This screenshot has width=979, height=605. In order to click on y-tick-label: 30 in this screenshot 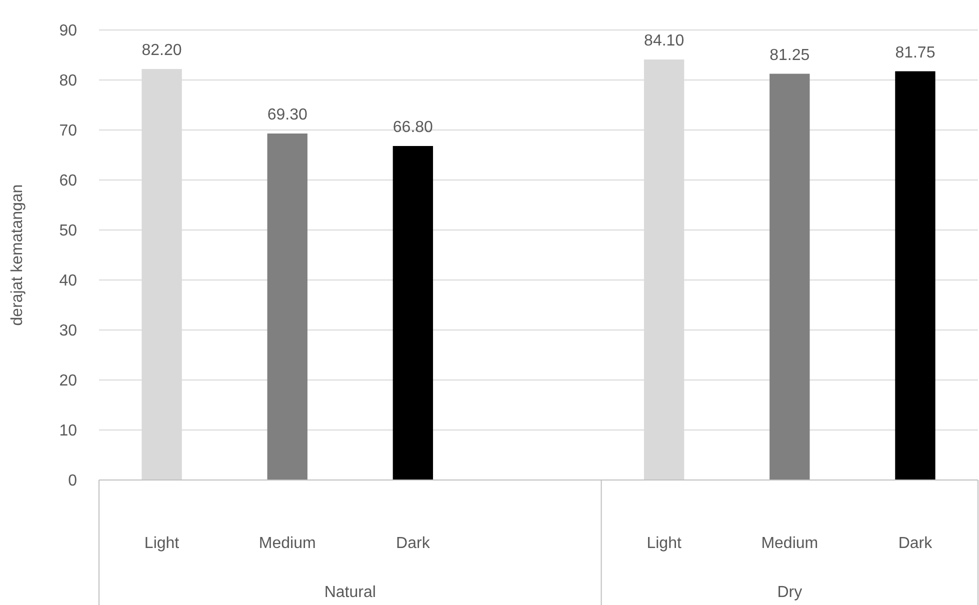, I will do `click(68, 331)`.